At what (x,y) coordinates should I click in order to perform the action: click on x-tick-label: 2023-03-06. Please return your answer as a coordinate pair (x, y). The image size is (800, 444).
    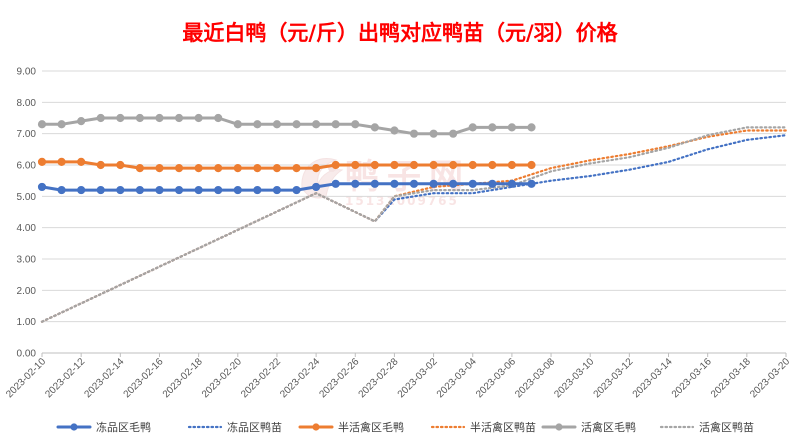
    Looking at the image, I should click on (496, 378).